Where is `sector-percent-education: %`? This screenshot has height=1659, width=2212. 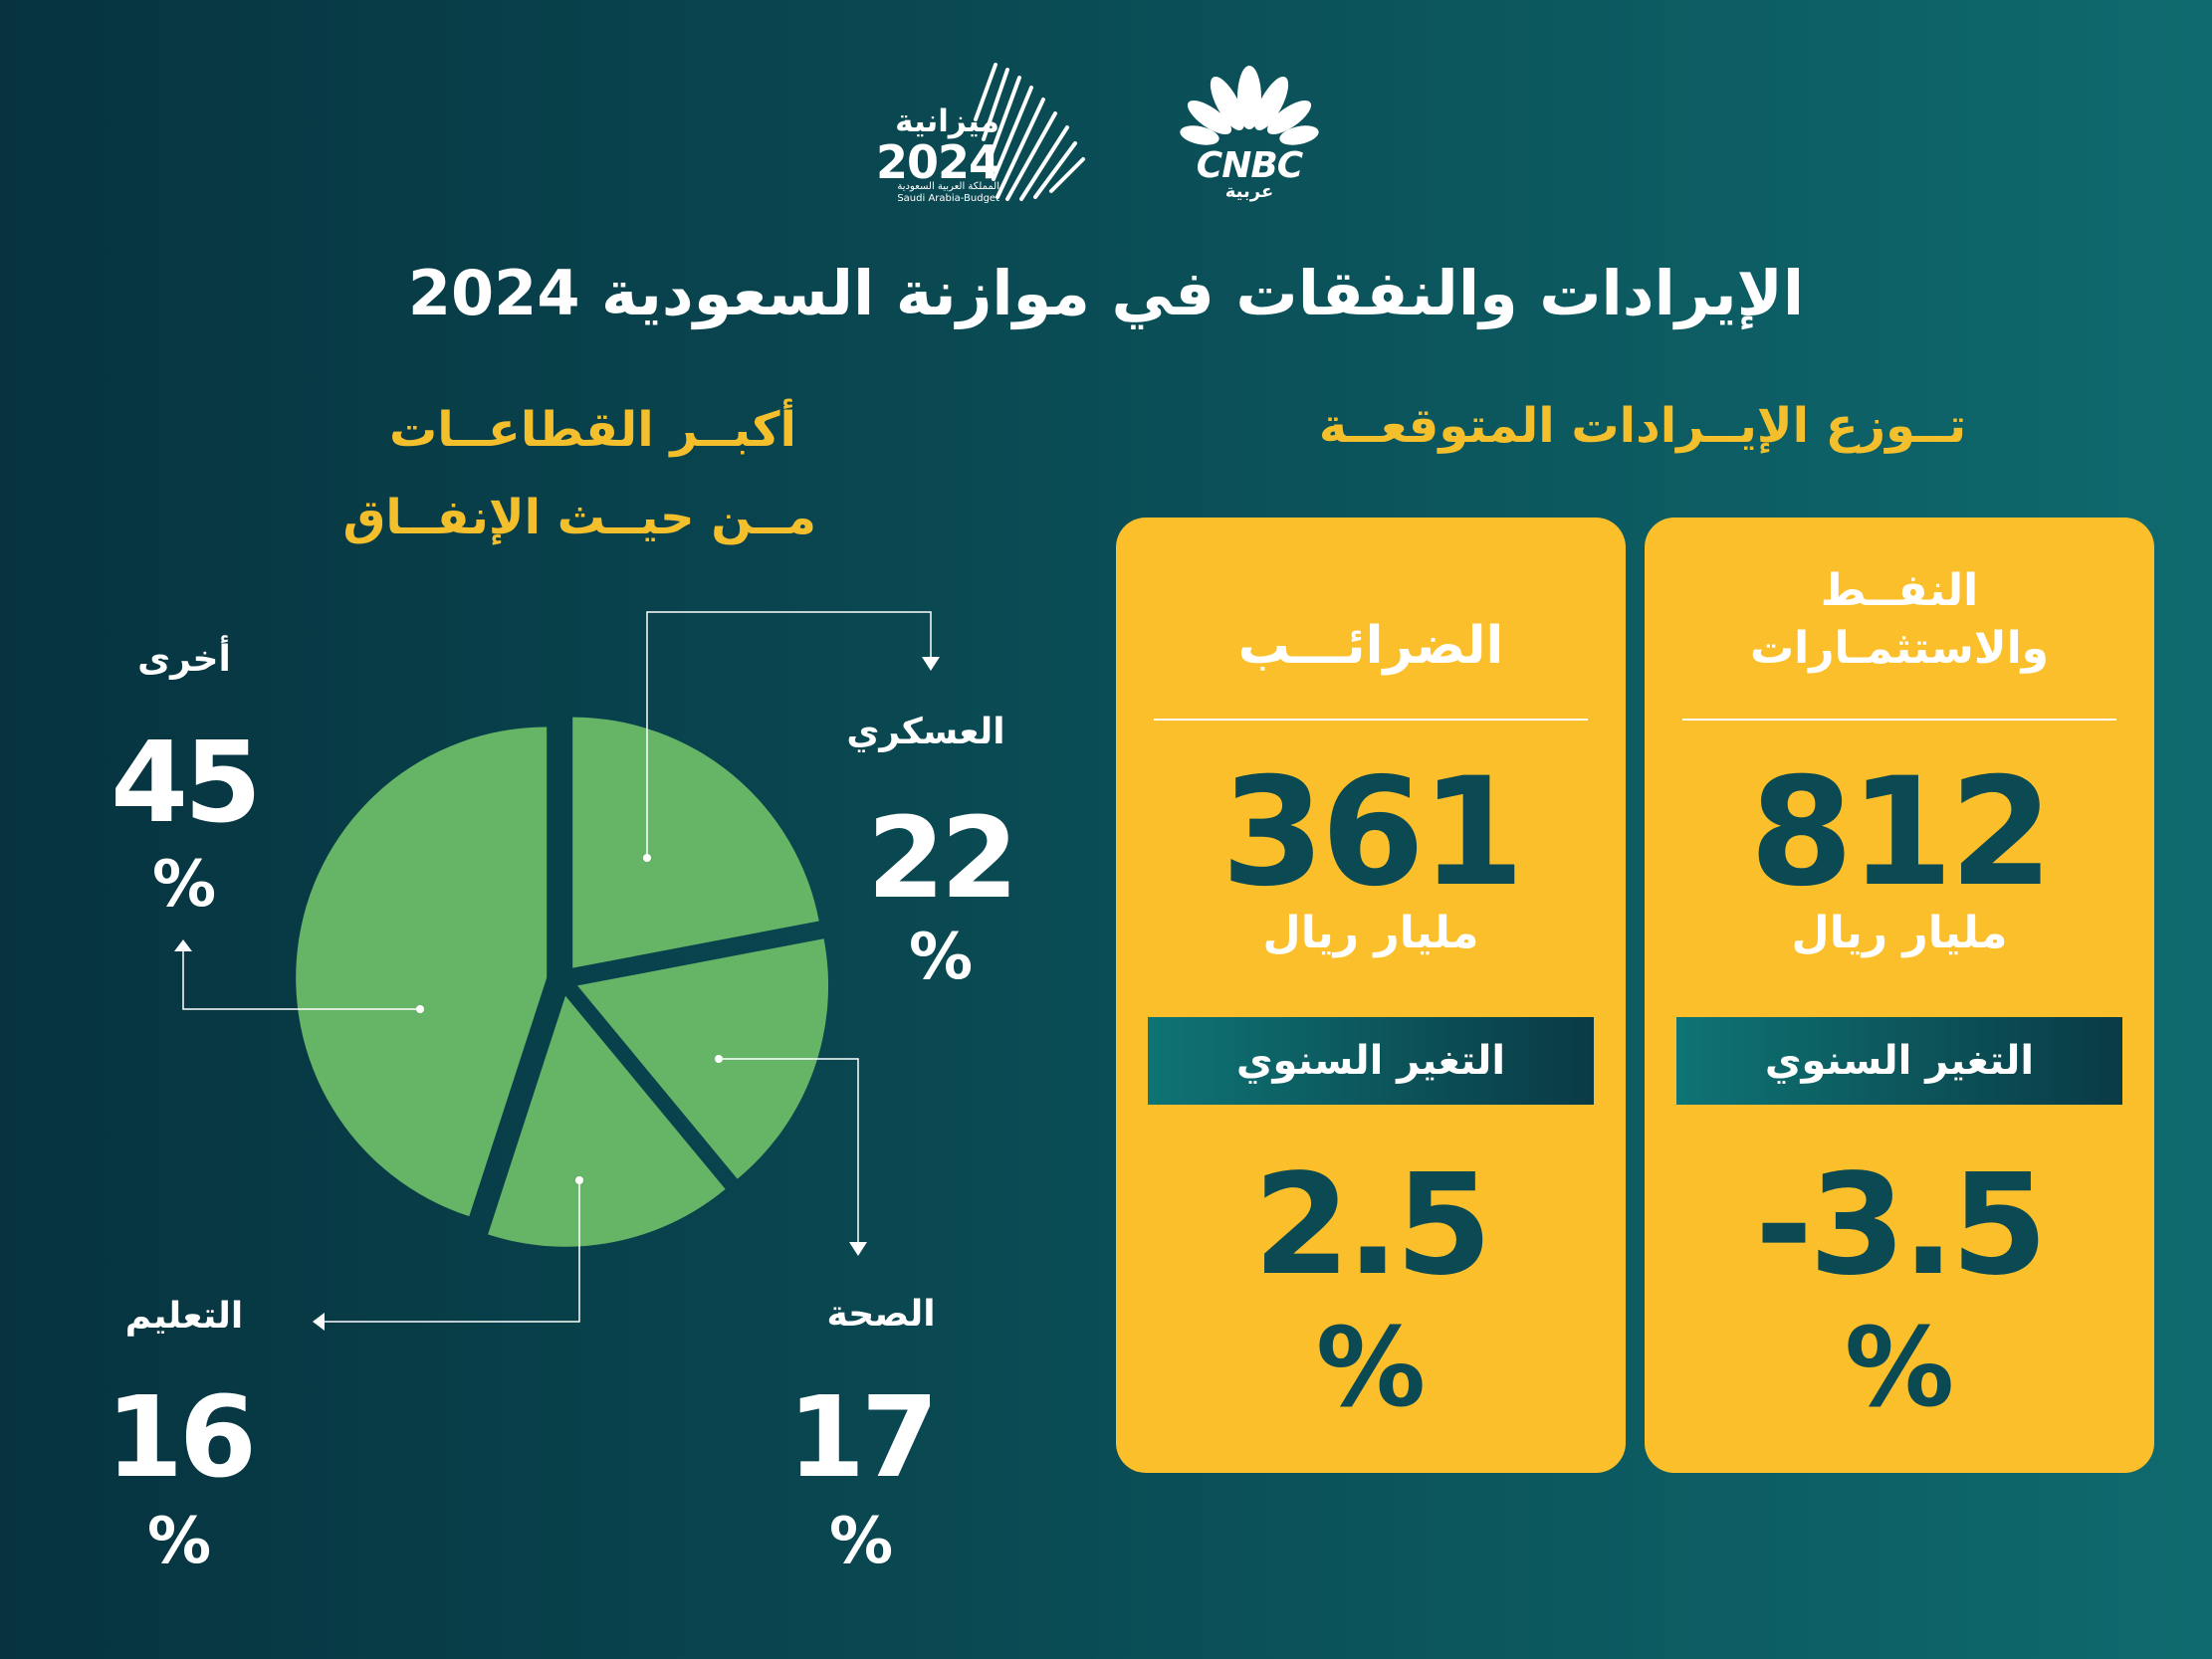
sector-percent-education: % is located at coordinates (179, 1541).